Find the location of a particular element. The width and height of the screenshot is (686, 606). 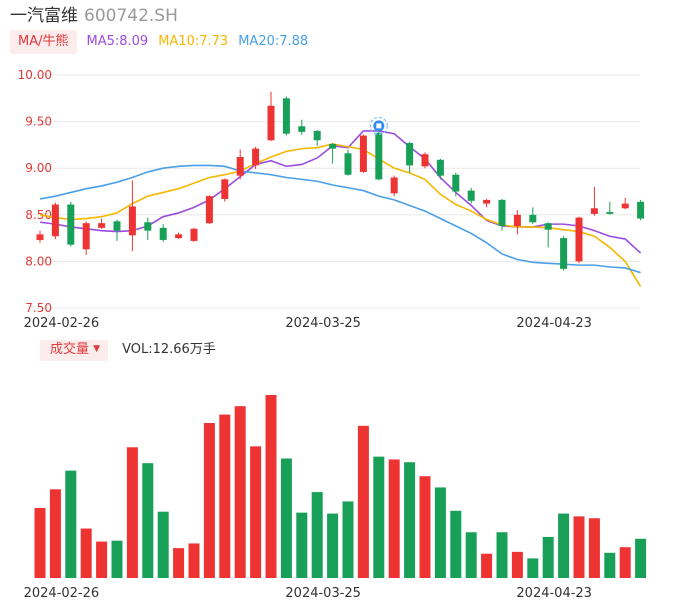

volume-indicator-selector: 成交量 ▼ is located at coordinates (74, 350).